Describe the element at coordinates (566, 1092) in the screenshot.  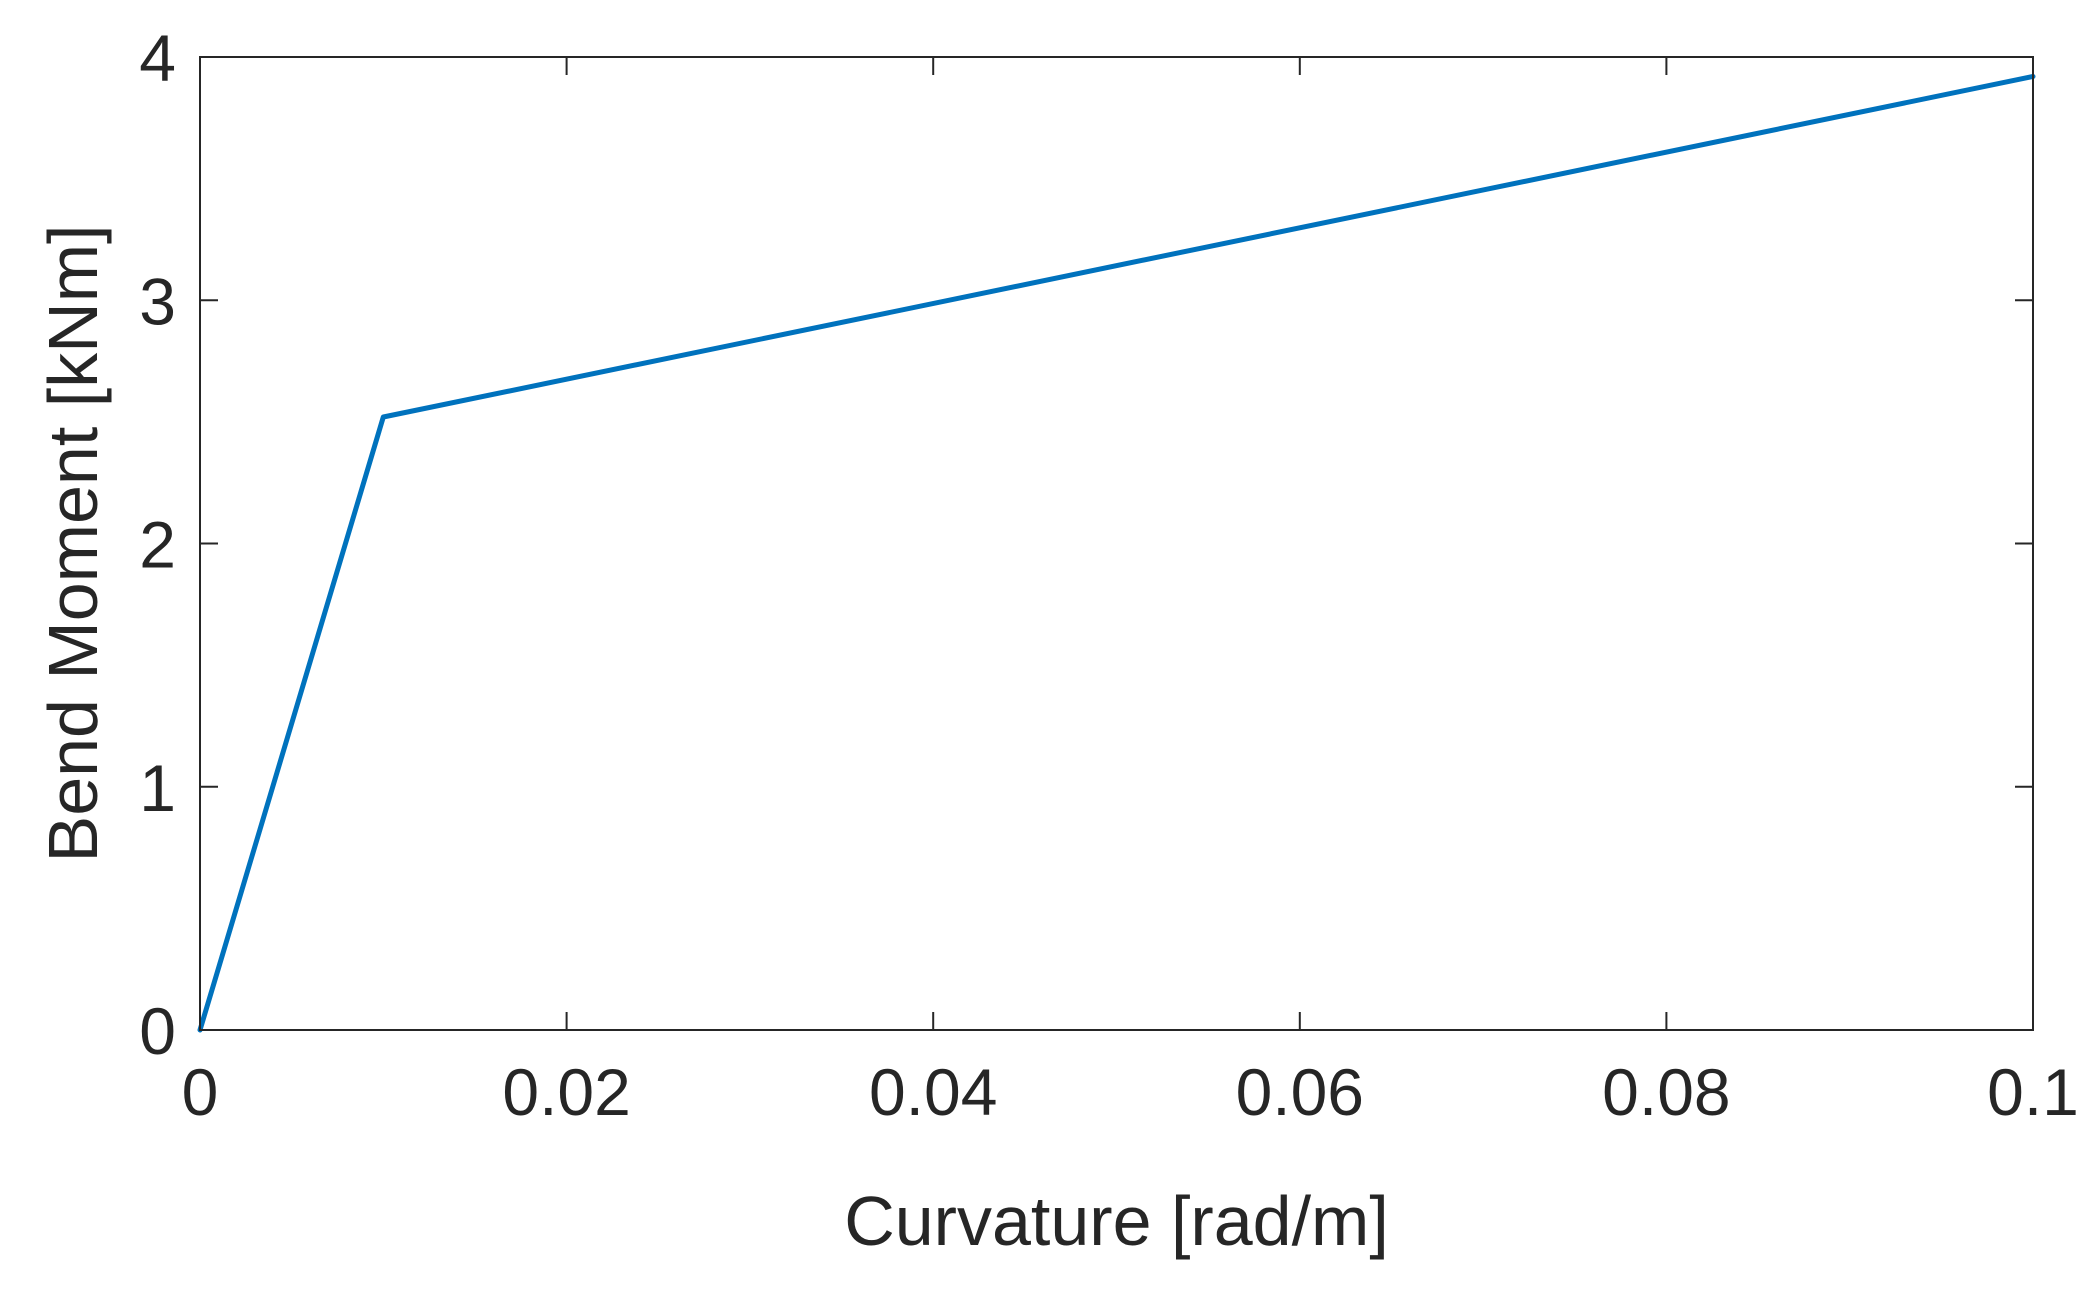
I see `x-tick-label: 0.02` at that location.